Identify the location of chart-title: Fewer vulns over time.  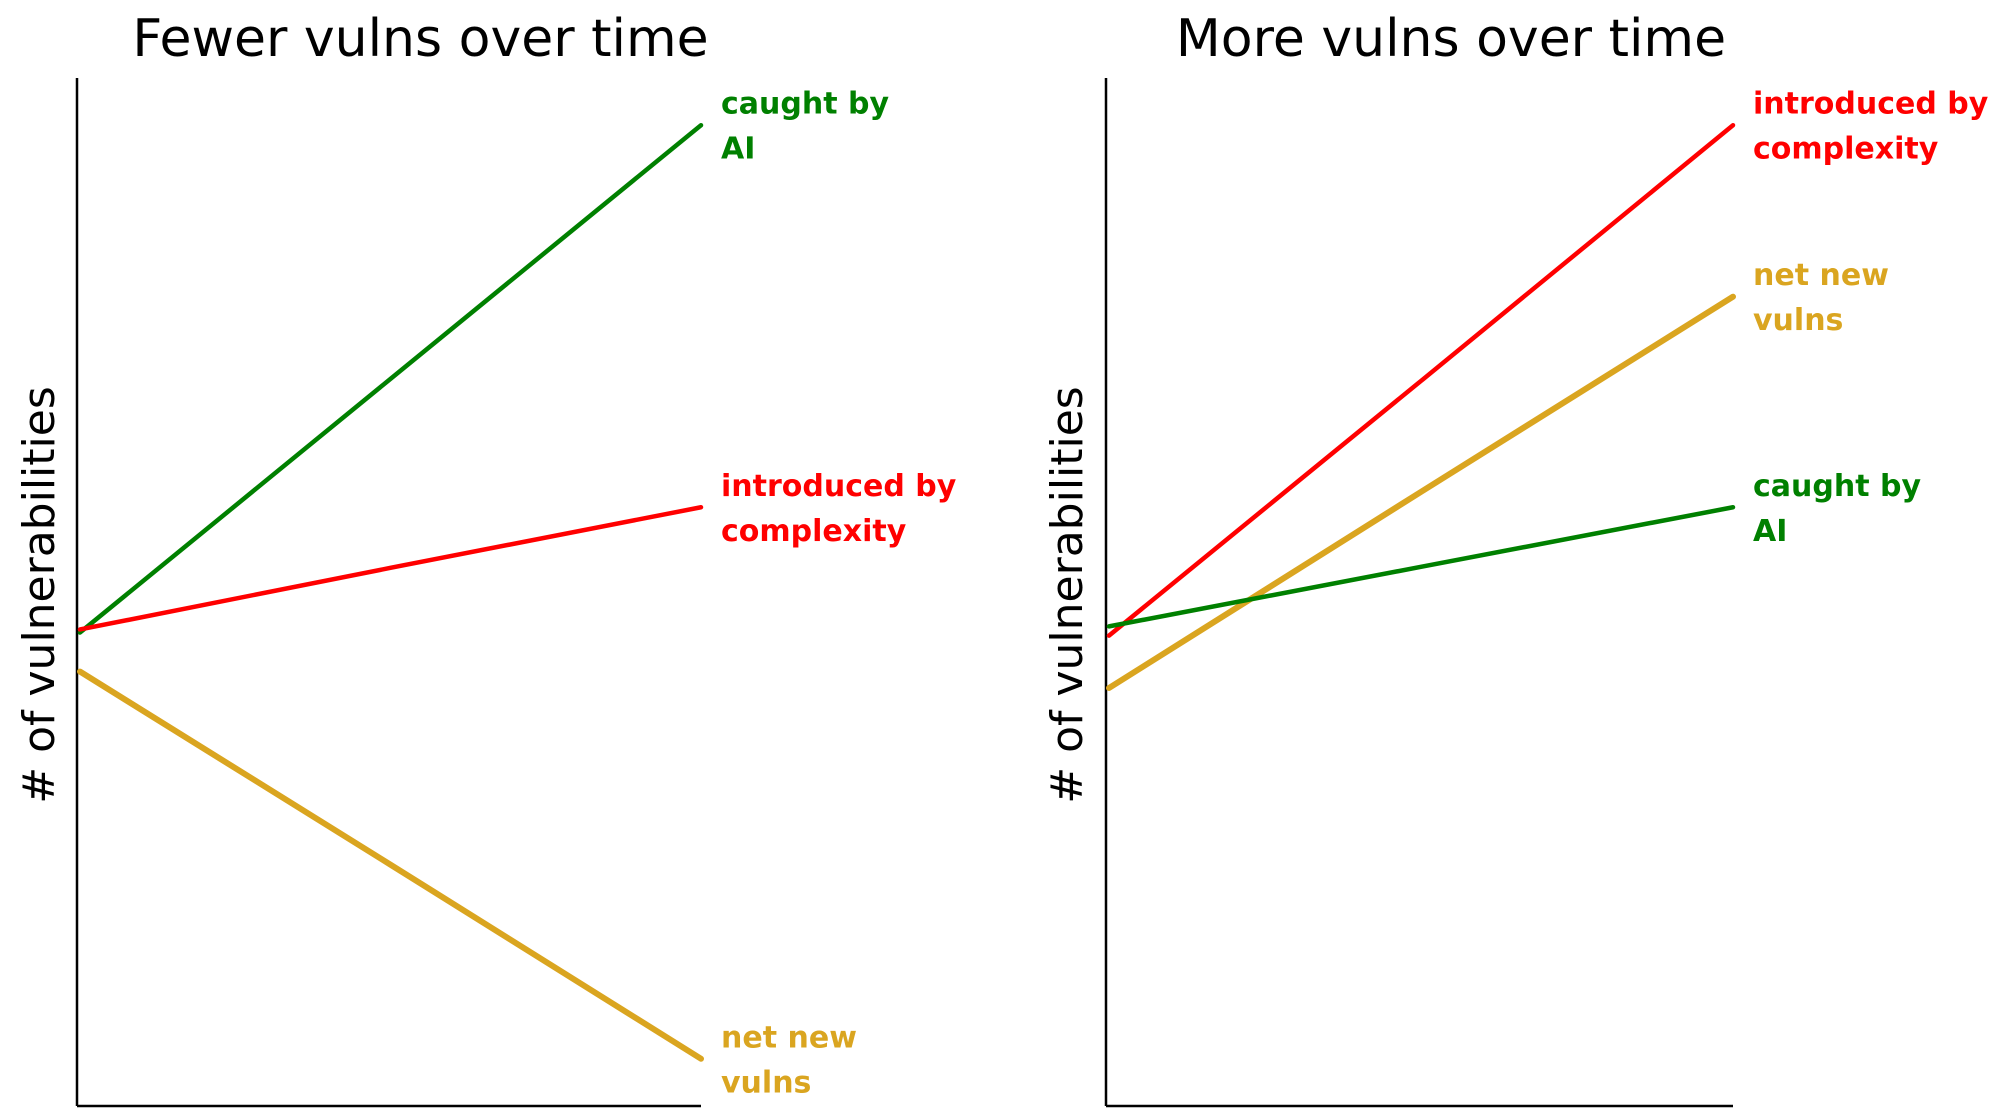
(420, 39).